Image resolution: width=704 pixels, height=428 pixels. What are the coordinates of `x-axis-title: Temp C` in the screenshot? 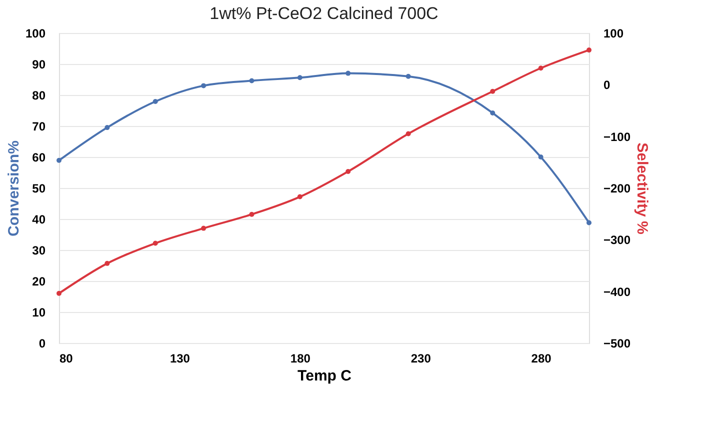 It's located at (325, 376).